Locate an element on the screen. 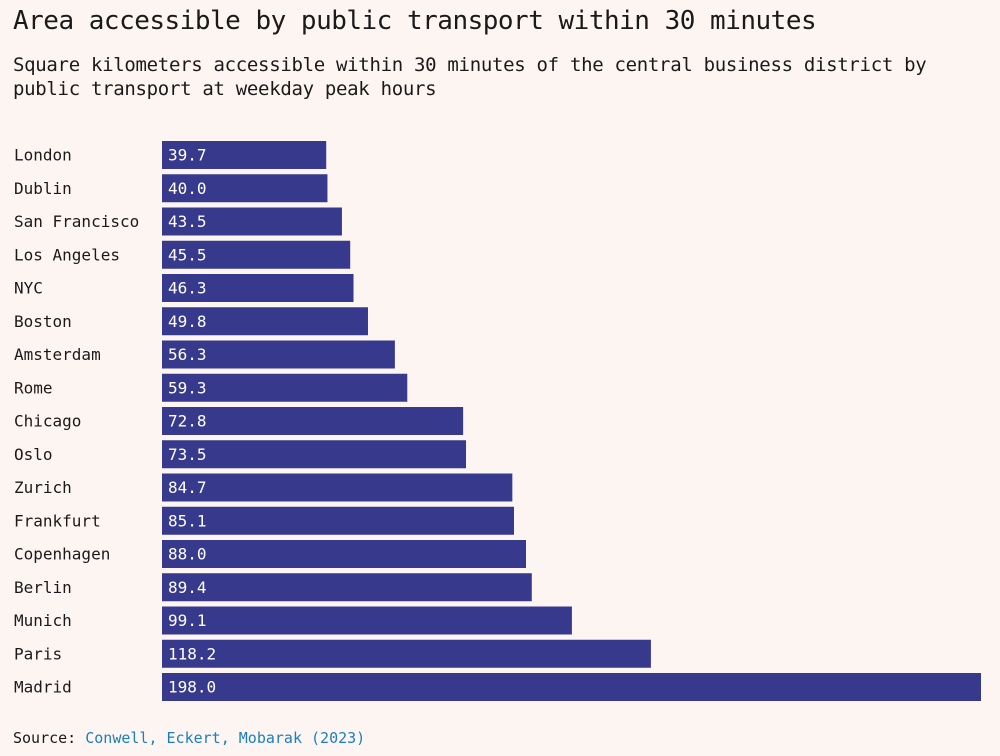  bar-nyc is located at coordinates (258, 288).